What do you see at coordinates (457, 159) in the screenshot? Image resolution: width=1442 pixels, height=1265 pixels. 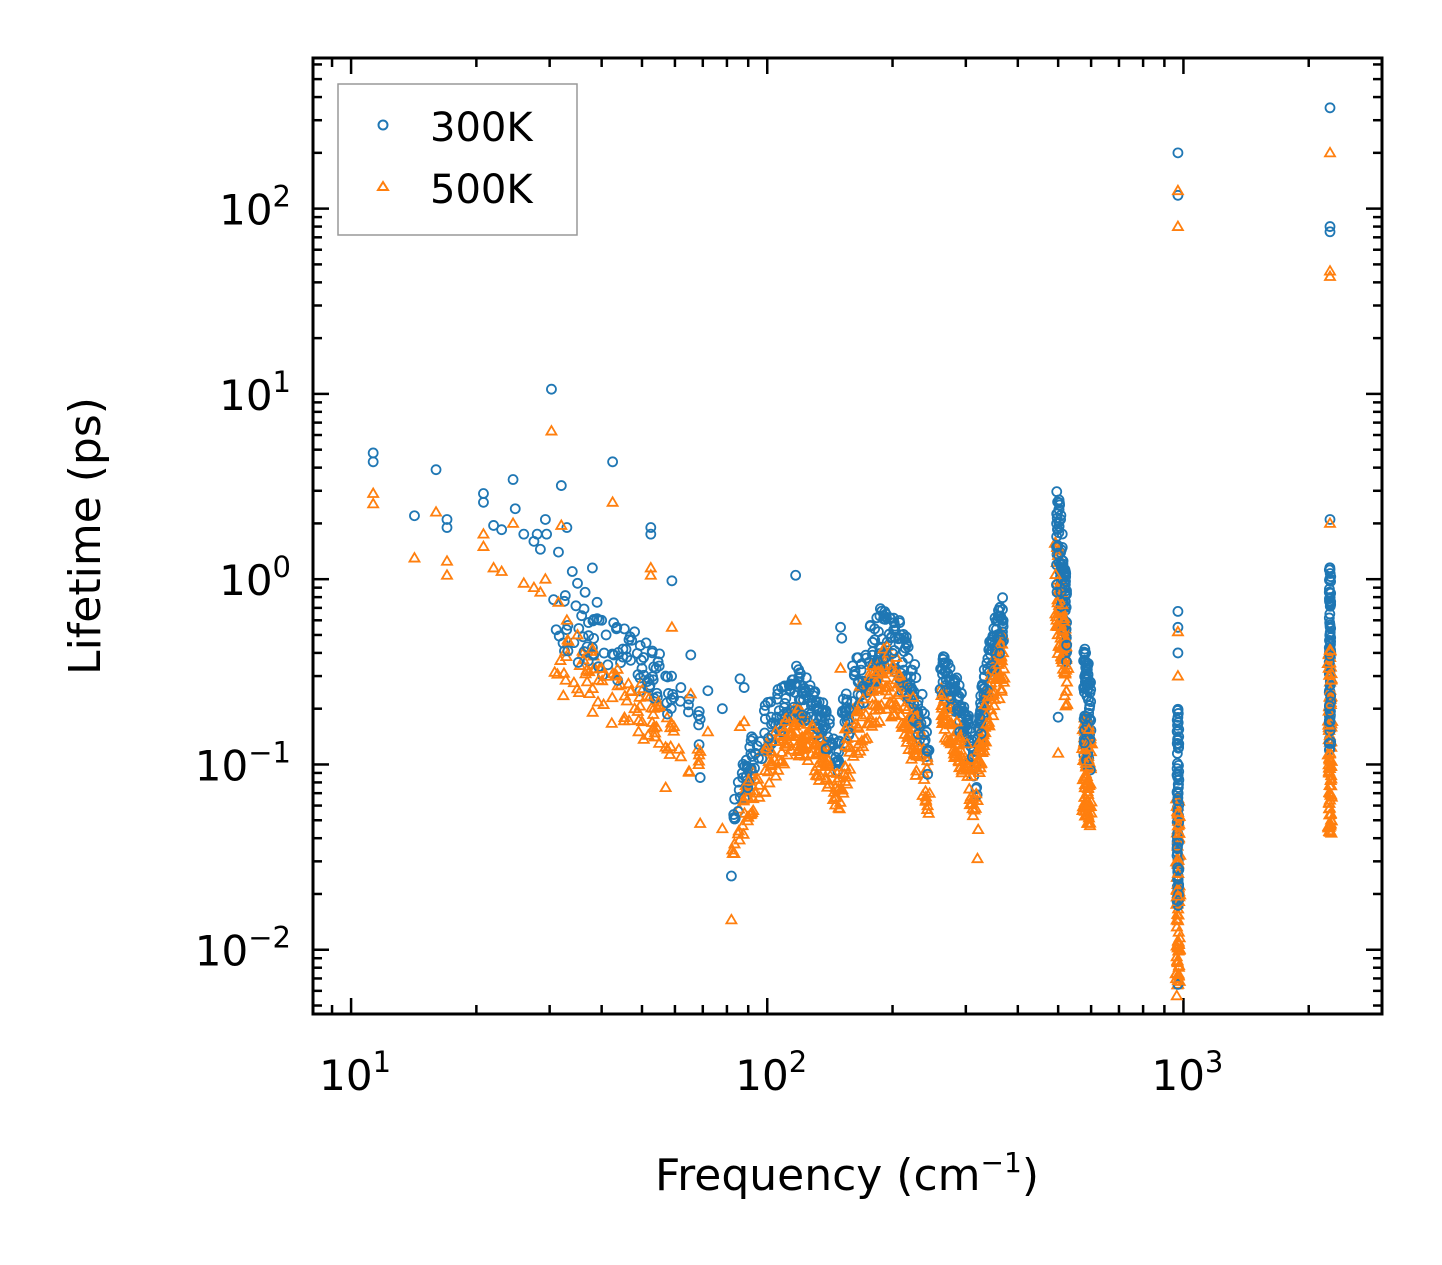 I see `legend-box` at bounding box center [457, 159].